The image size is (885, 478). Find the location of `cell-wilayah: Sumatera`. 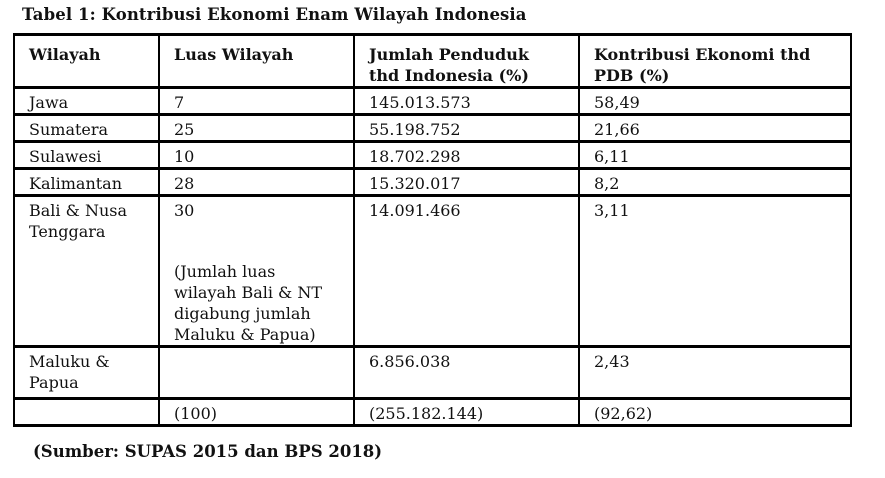

cell-wilayah: Sumatera is located at coordinates (86, 128).